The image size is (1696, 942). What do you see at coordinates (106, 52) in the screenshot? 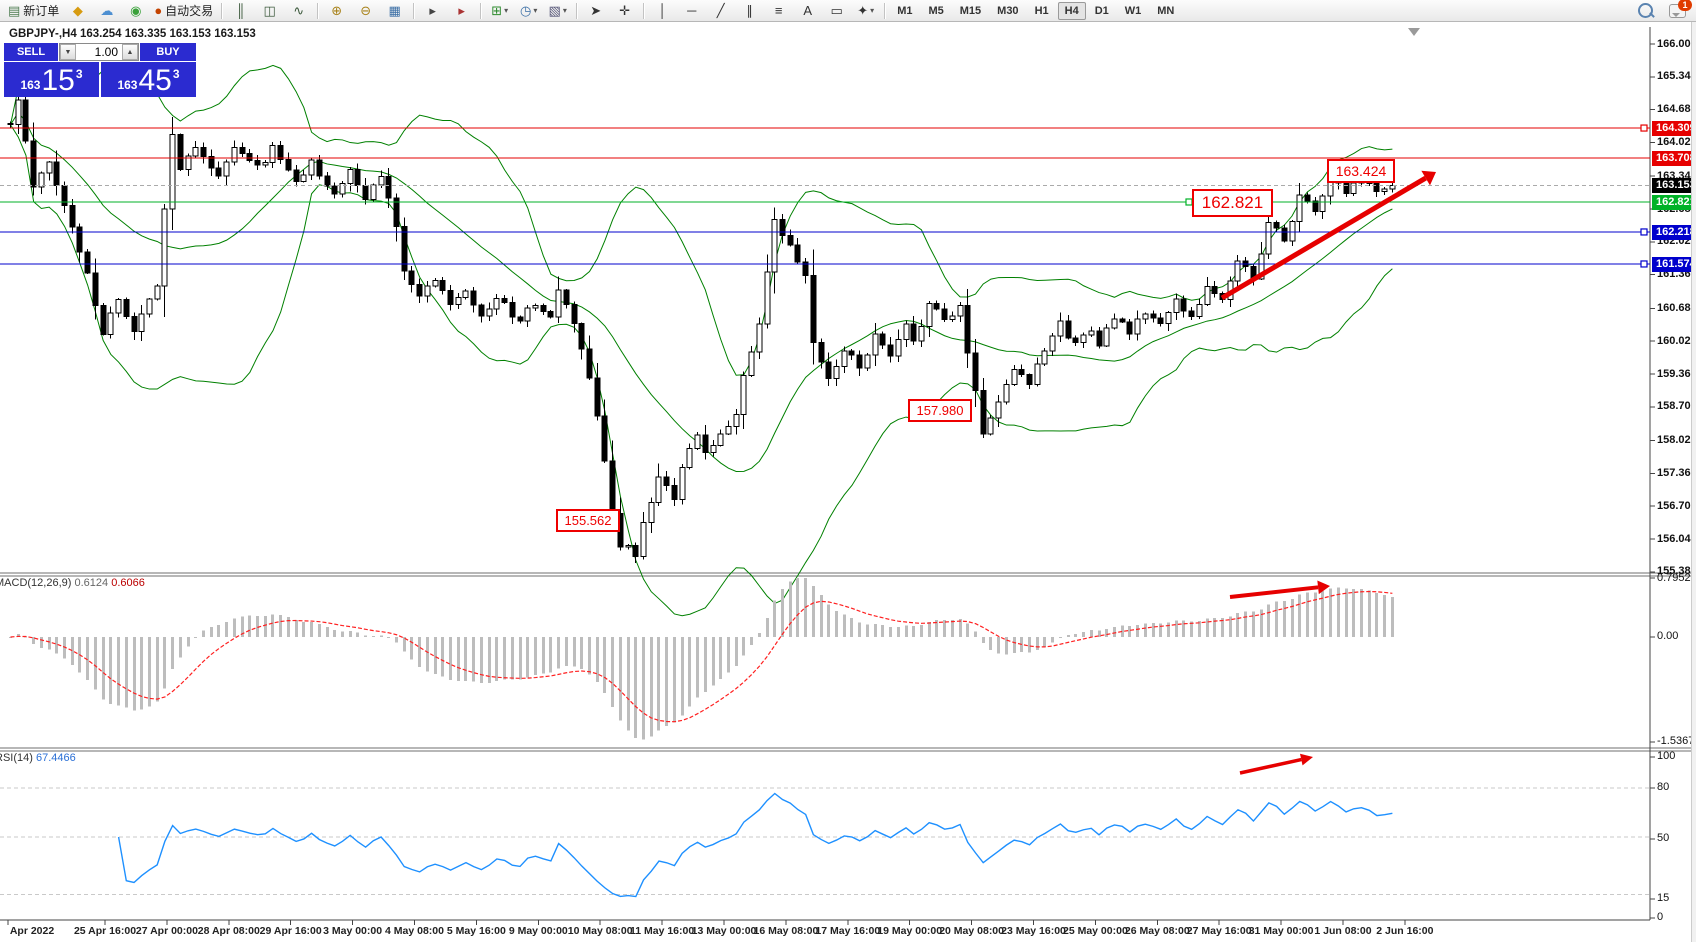
I see `volume-input: 1.00` at bounding box center [106, 52].